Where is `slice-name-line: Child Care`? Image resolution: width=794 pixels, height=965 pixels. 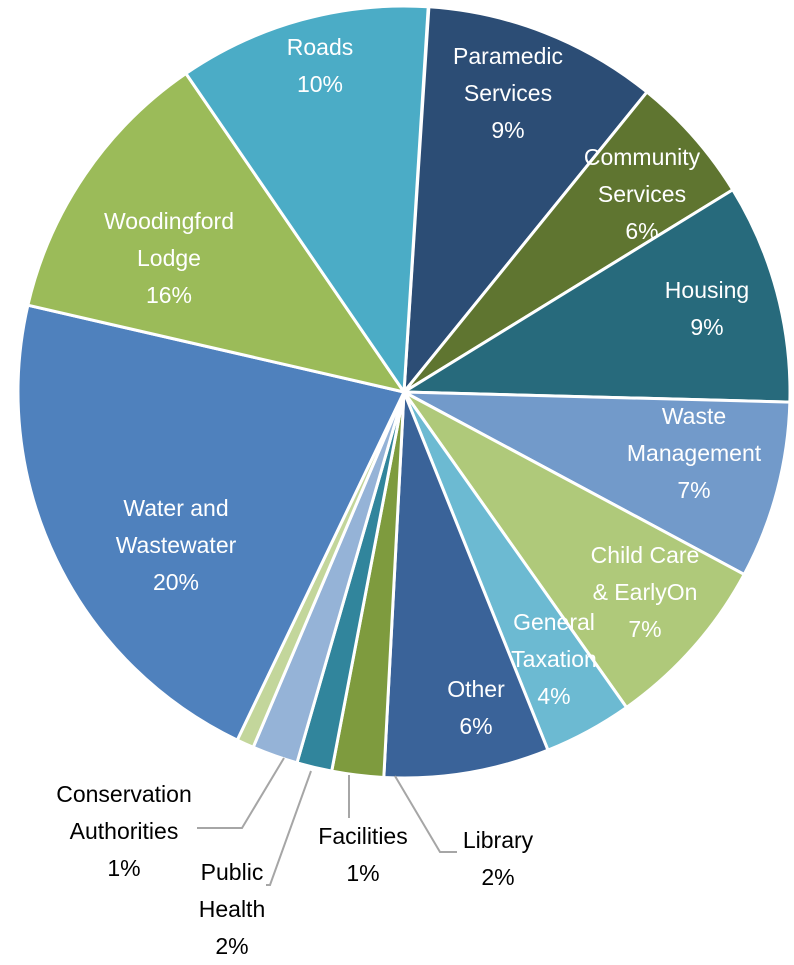 slice-name-line: Child Care is located at coordinates (645, 555).